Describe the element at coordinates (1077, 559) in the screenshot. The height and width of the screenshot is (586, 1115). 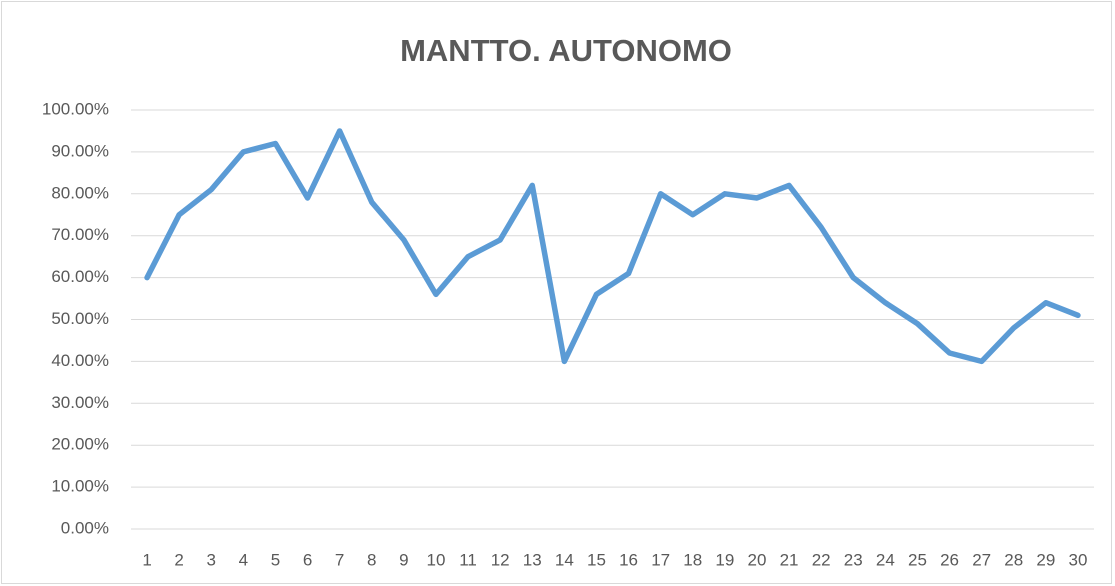
I see `x-tick-label: 30` at that location.